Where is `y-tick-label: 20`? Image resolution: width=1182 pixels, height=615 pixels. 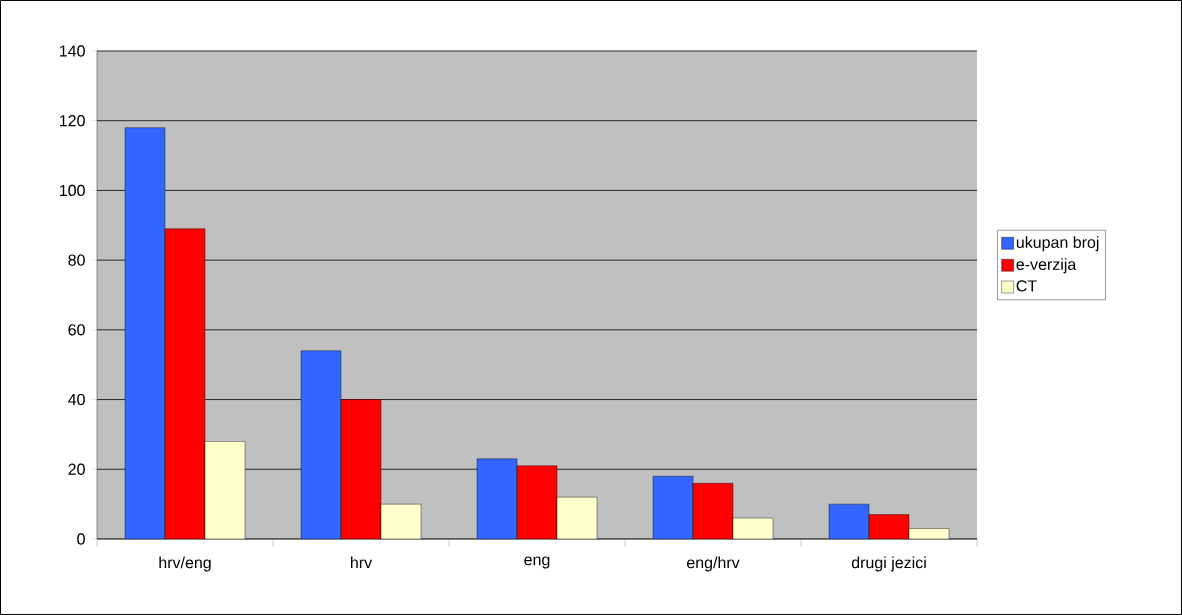
y-tick-label: 20 is located at coordinates (76, 469).